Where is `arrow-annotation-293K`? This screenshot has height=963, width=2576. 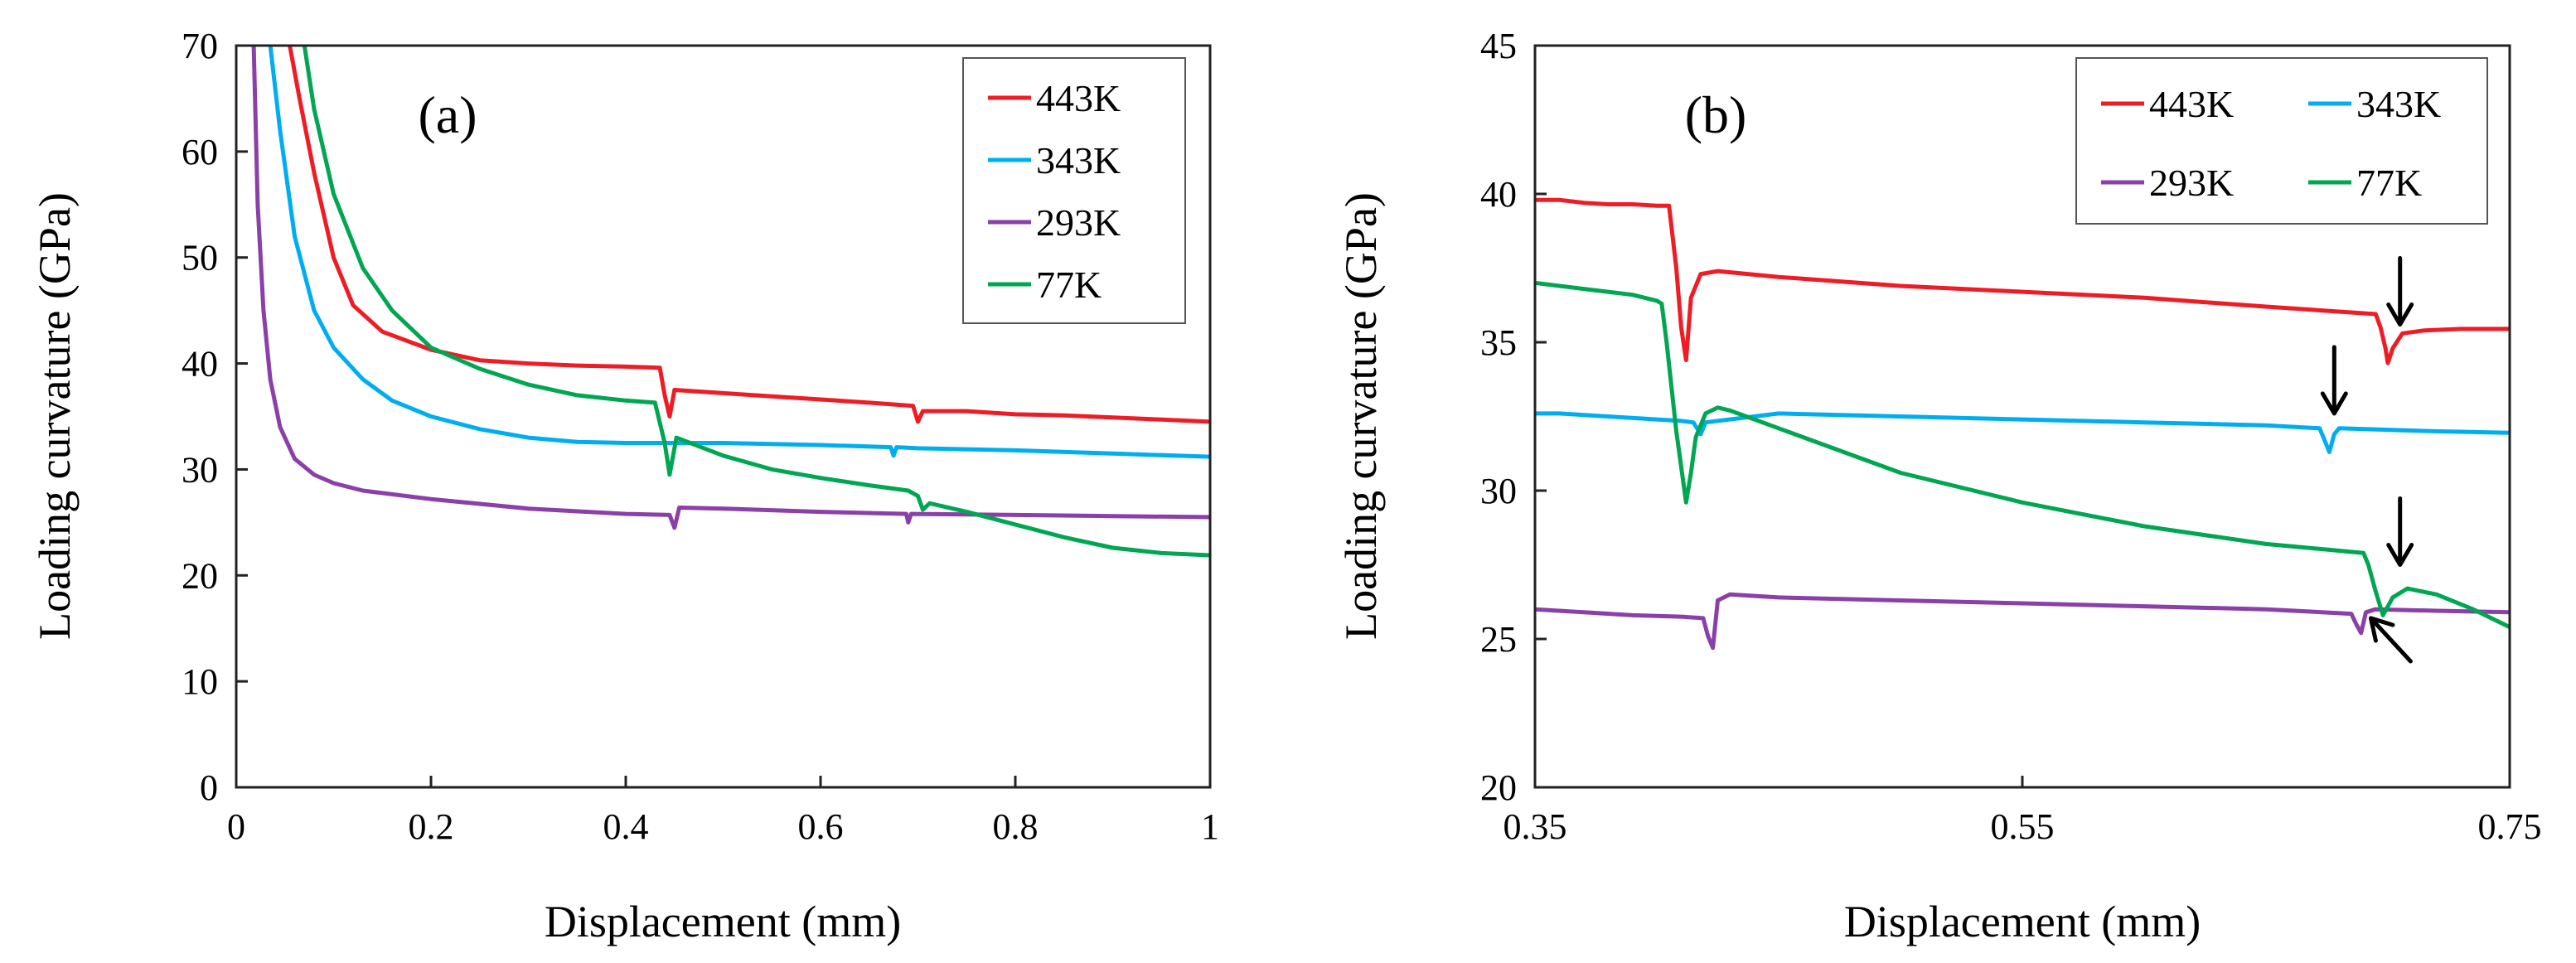
arrow-annotation-293K is located at coordinates (2390, 640).